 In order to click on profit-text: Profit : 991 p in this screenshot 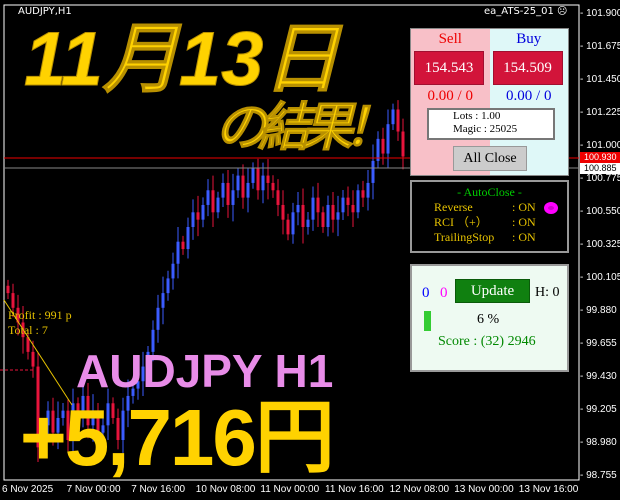, I will do `click(40, 315)`.